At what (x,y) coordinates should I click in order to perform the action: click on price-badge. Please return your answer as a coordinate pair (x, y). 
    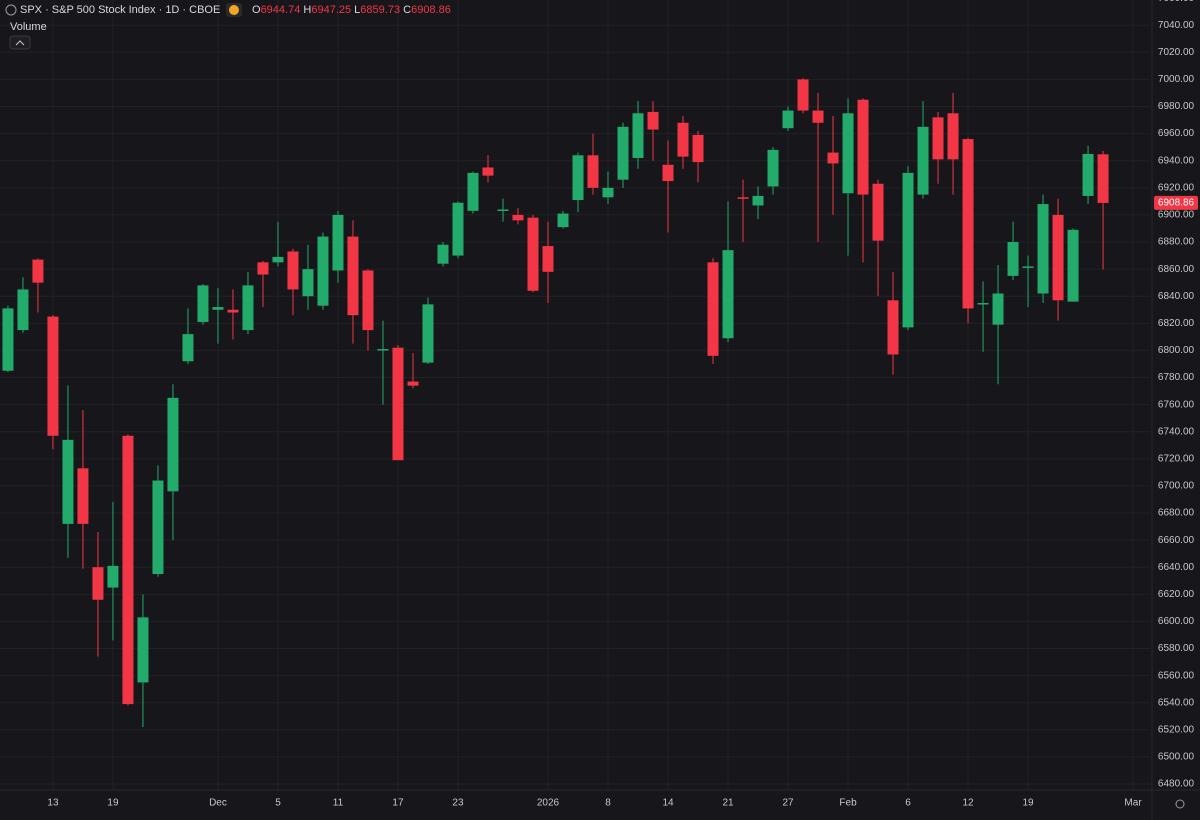
    Looking at the image, I should click on (1176, 202).